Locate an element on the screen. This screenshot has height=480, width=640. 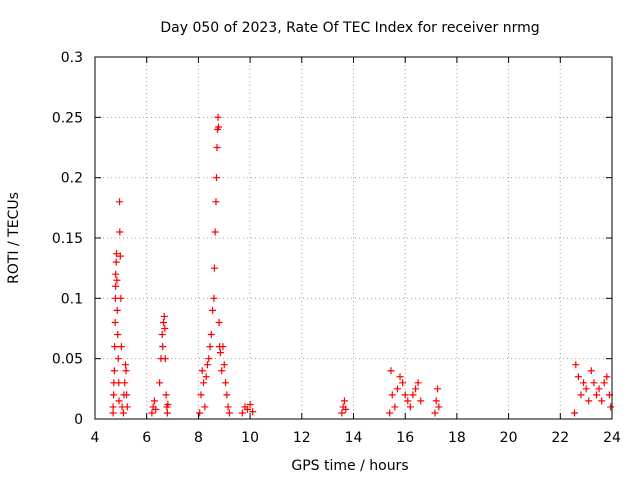
x-tick-label: 18 is located at coordinates (457, 438).